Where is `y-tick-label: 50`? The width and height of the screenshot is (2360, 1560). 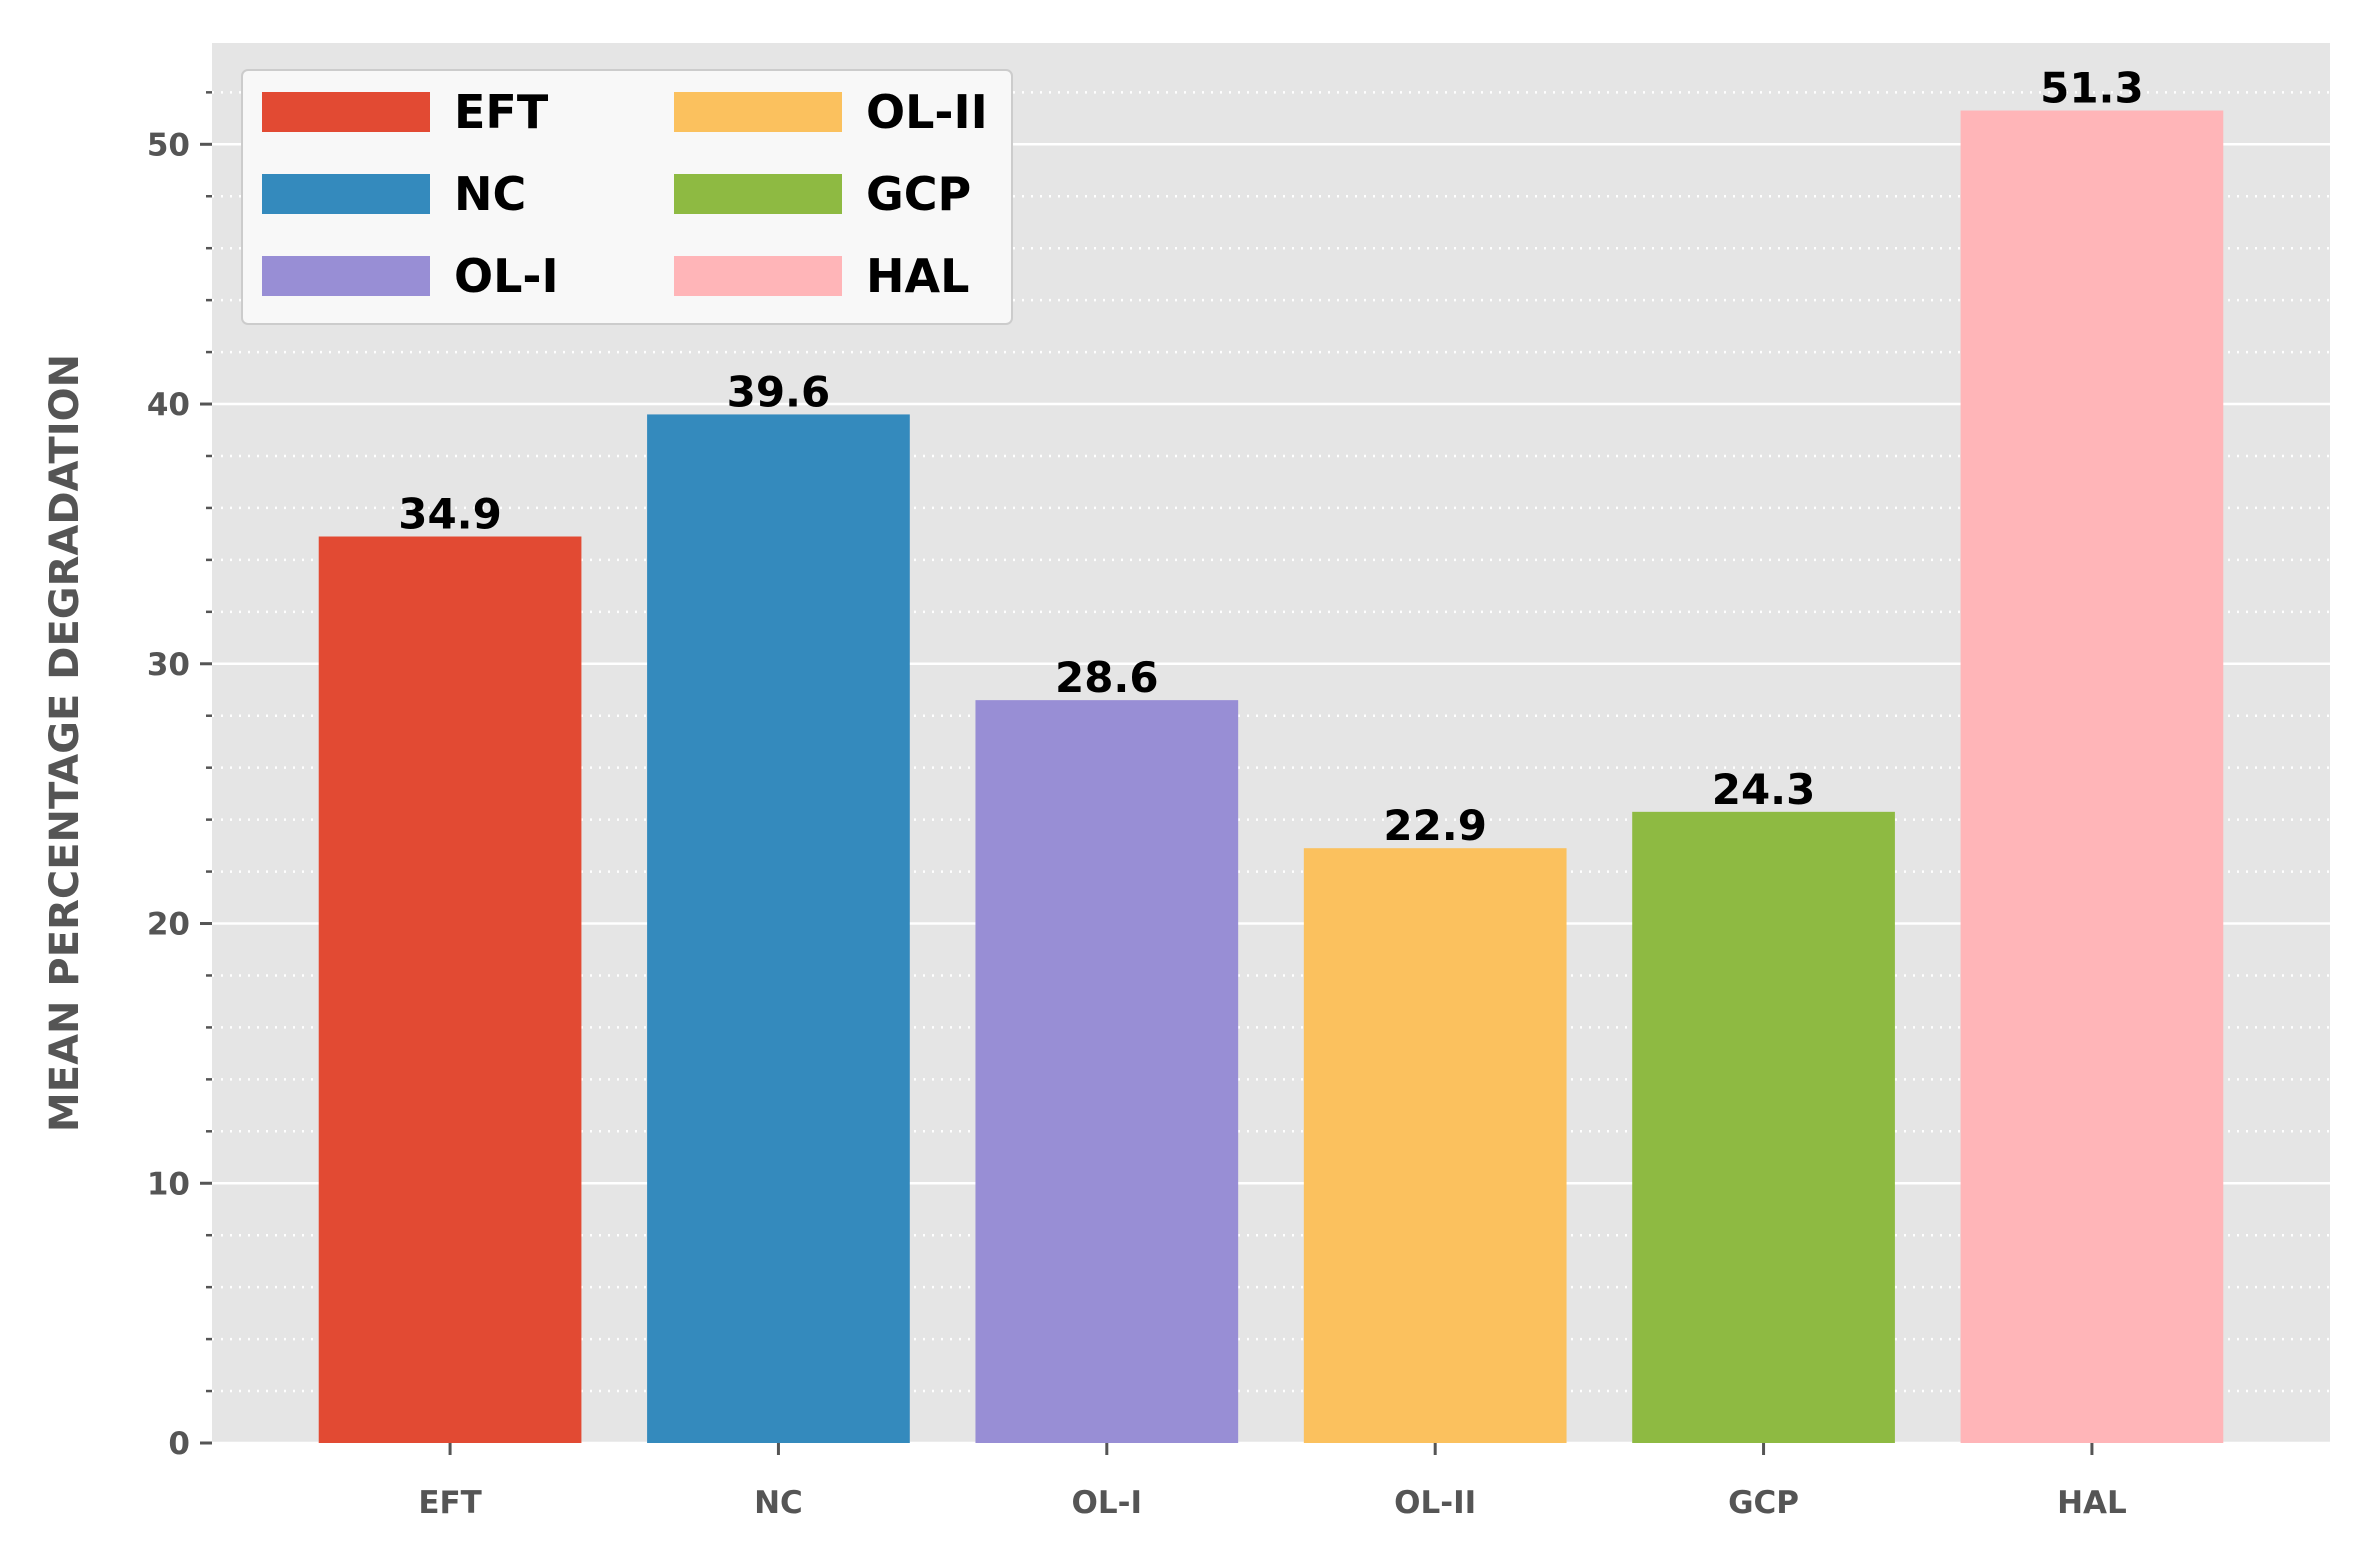 y-tick-label: 50 is located at coordinates (168, 145).